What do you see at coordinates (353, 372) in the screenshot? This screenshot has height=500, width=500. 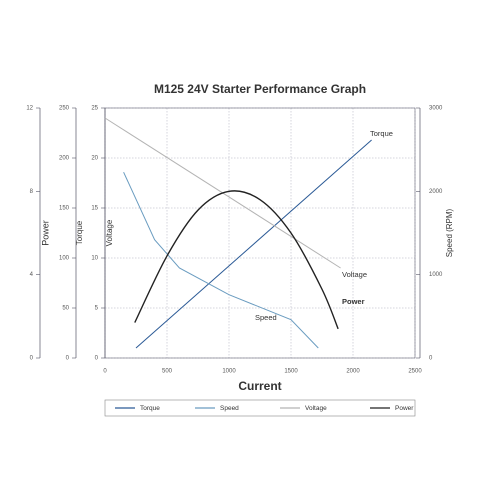 I see `x-tick-label: 2000` at bounding box center [353, 372].